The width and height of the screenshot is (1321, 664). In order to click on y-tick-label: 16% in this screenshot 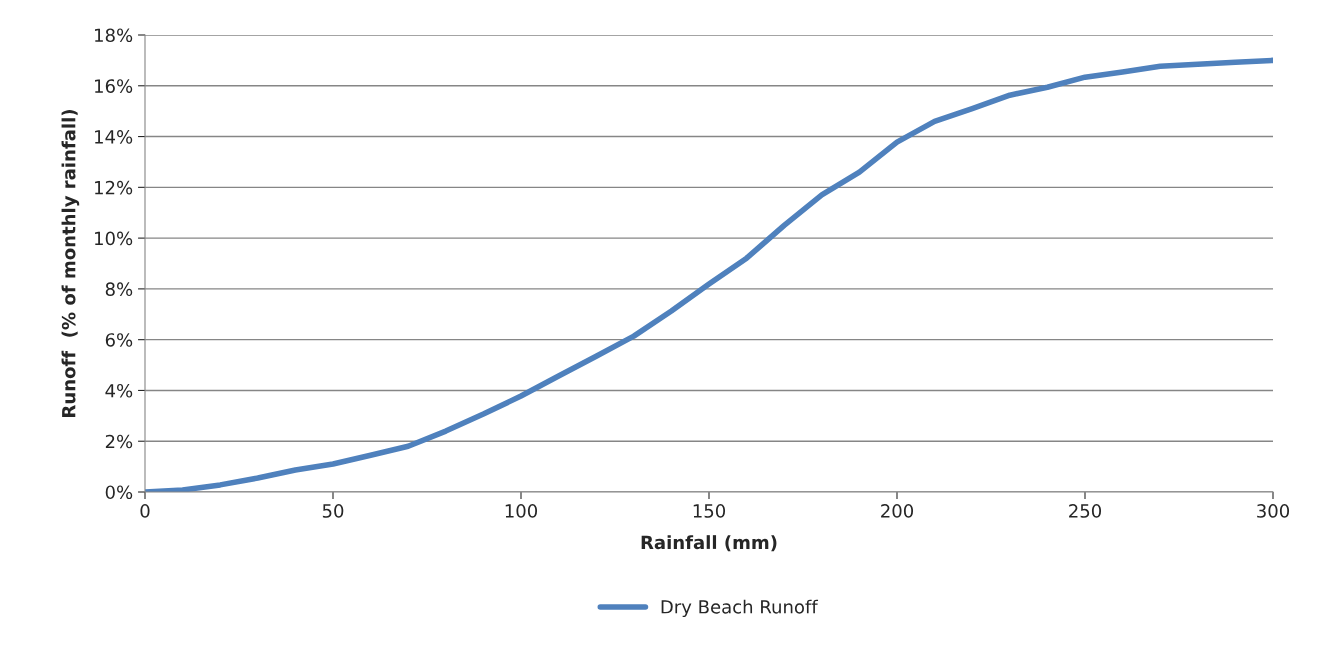, I will do `click(114, 86)`.